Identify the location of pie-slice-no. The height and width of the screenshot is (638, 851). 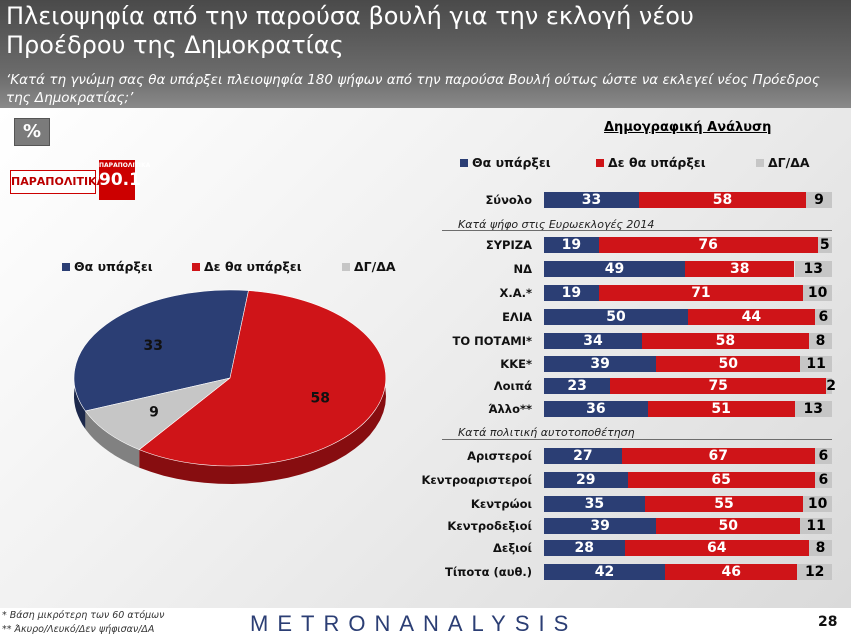
(262, 378).